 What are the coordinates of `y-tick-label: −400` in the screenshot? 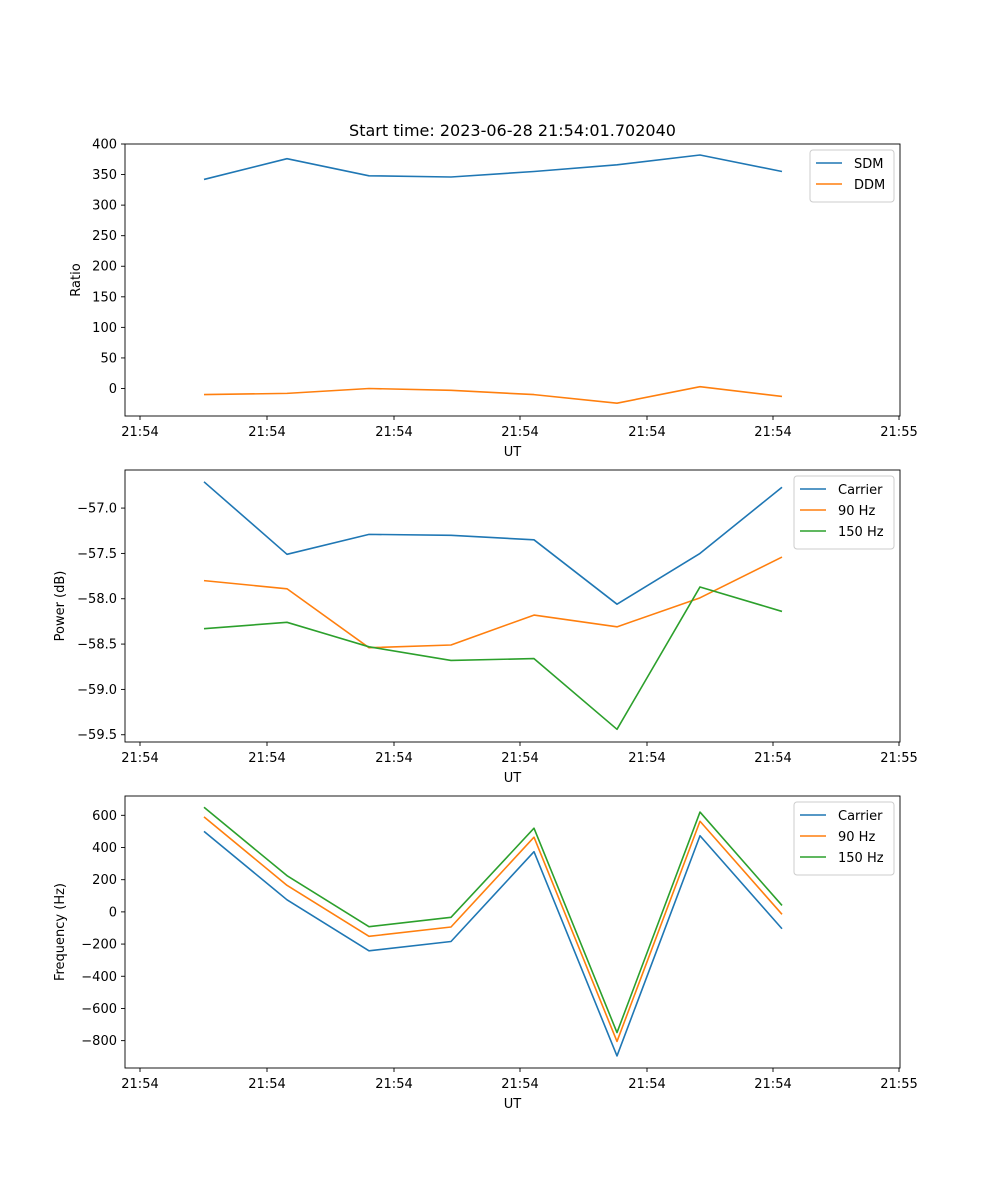 It's located at (99, 977).